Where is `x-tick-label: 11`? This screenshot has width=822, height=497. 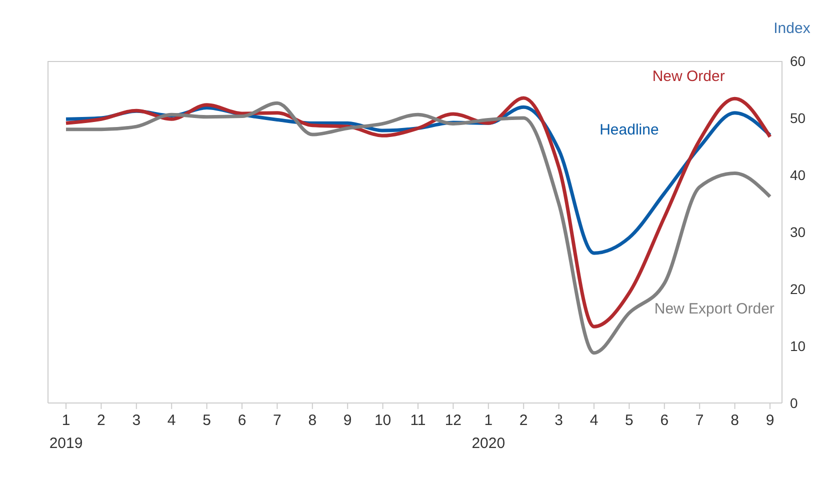 x-tick-label: 11 is located at coordinates (418, 420).